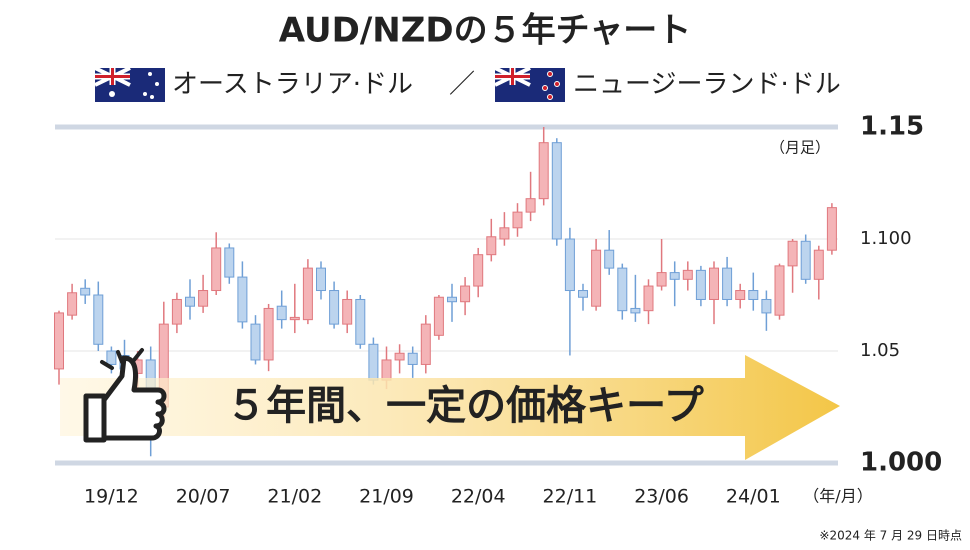  What do you see at coordinates (478, 497) in the screenshot?
I see `x-tick-label: 22/04` at bounding box center [478, 497].